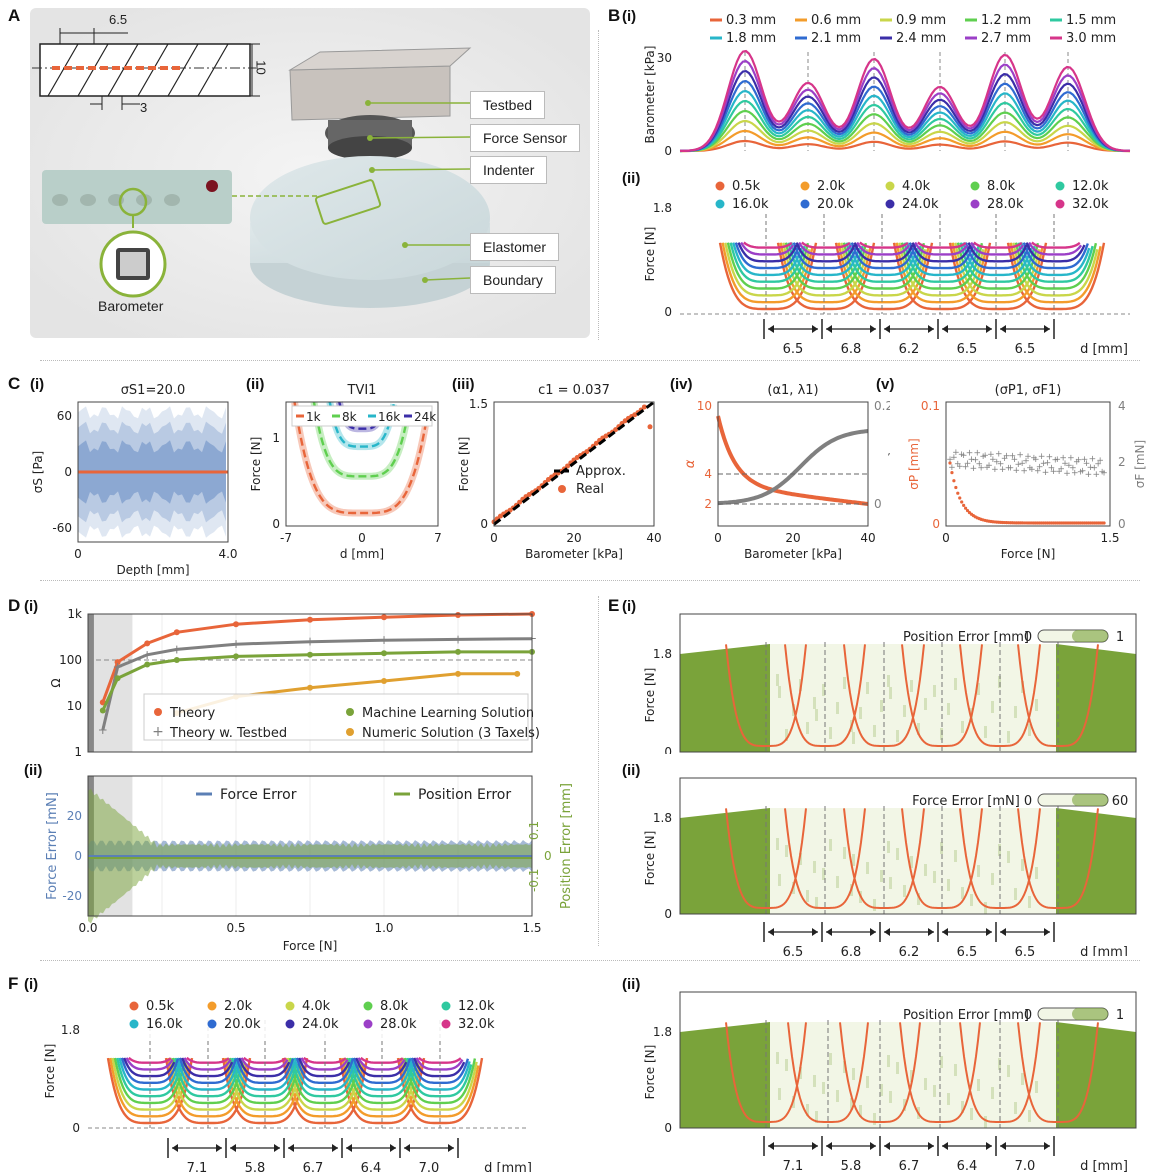 This screenshot has height=1176, width=1166. What do you see at coordinates (464, 464) in the screenshot?
I see `y-axis-label: Force [N]` at bounding box center [464, 464].